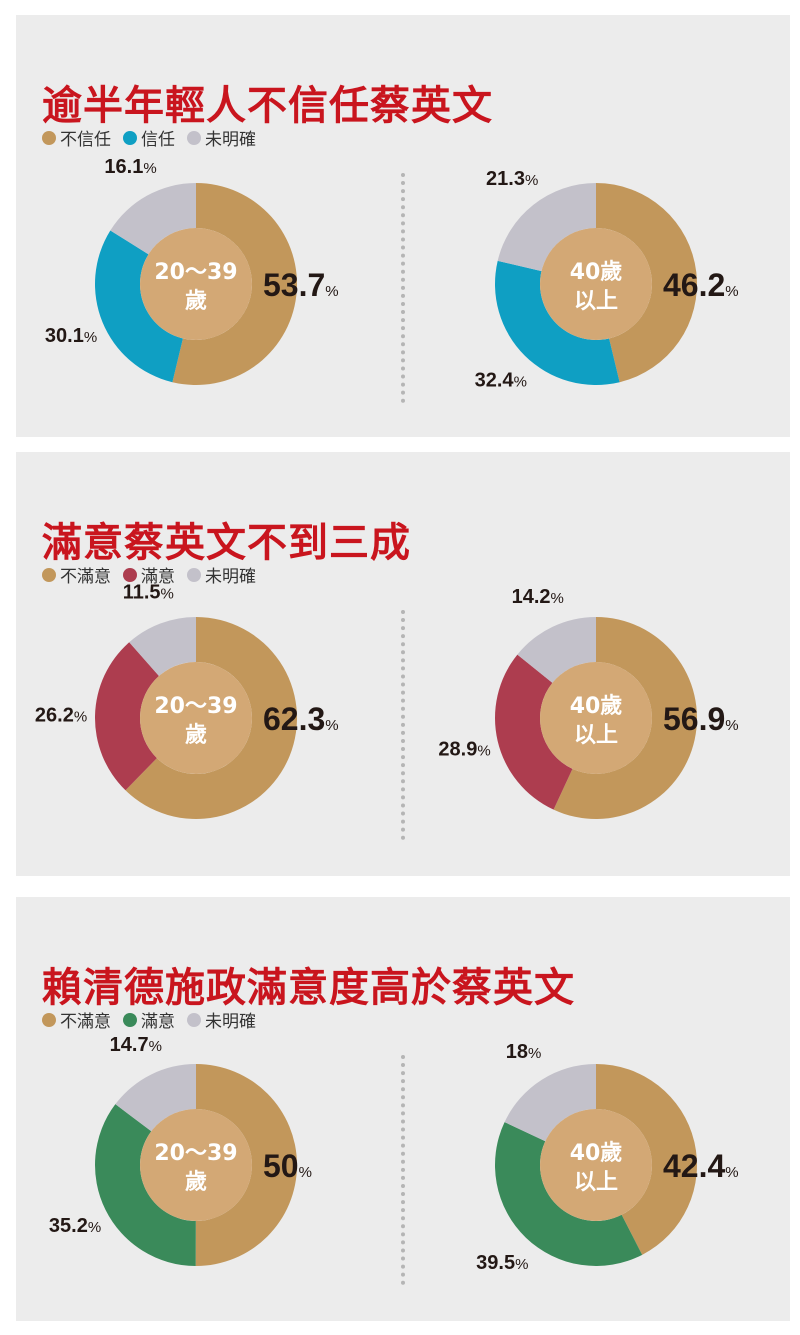 The width and height of the screenshot is (800, 1335). I want to click on slice-value-label: 28.9%, so click(464, 750).